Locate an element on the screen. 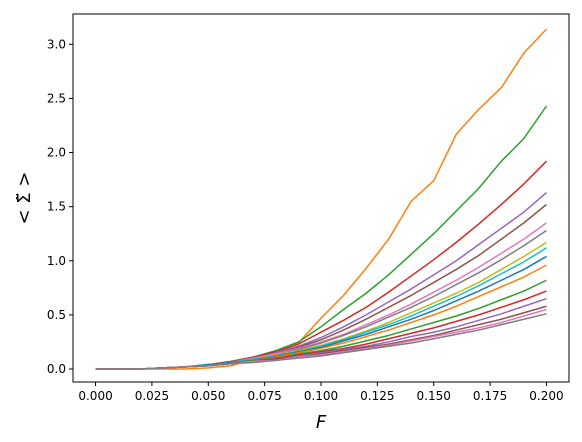 Image resolution: width=582 pixels, height=442 pixels. y-tick-label: 1.0 is located at coordinates (56, 261).